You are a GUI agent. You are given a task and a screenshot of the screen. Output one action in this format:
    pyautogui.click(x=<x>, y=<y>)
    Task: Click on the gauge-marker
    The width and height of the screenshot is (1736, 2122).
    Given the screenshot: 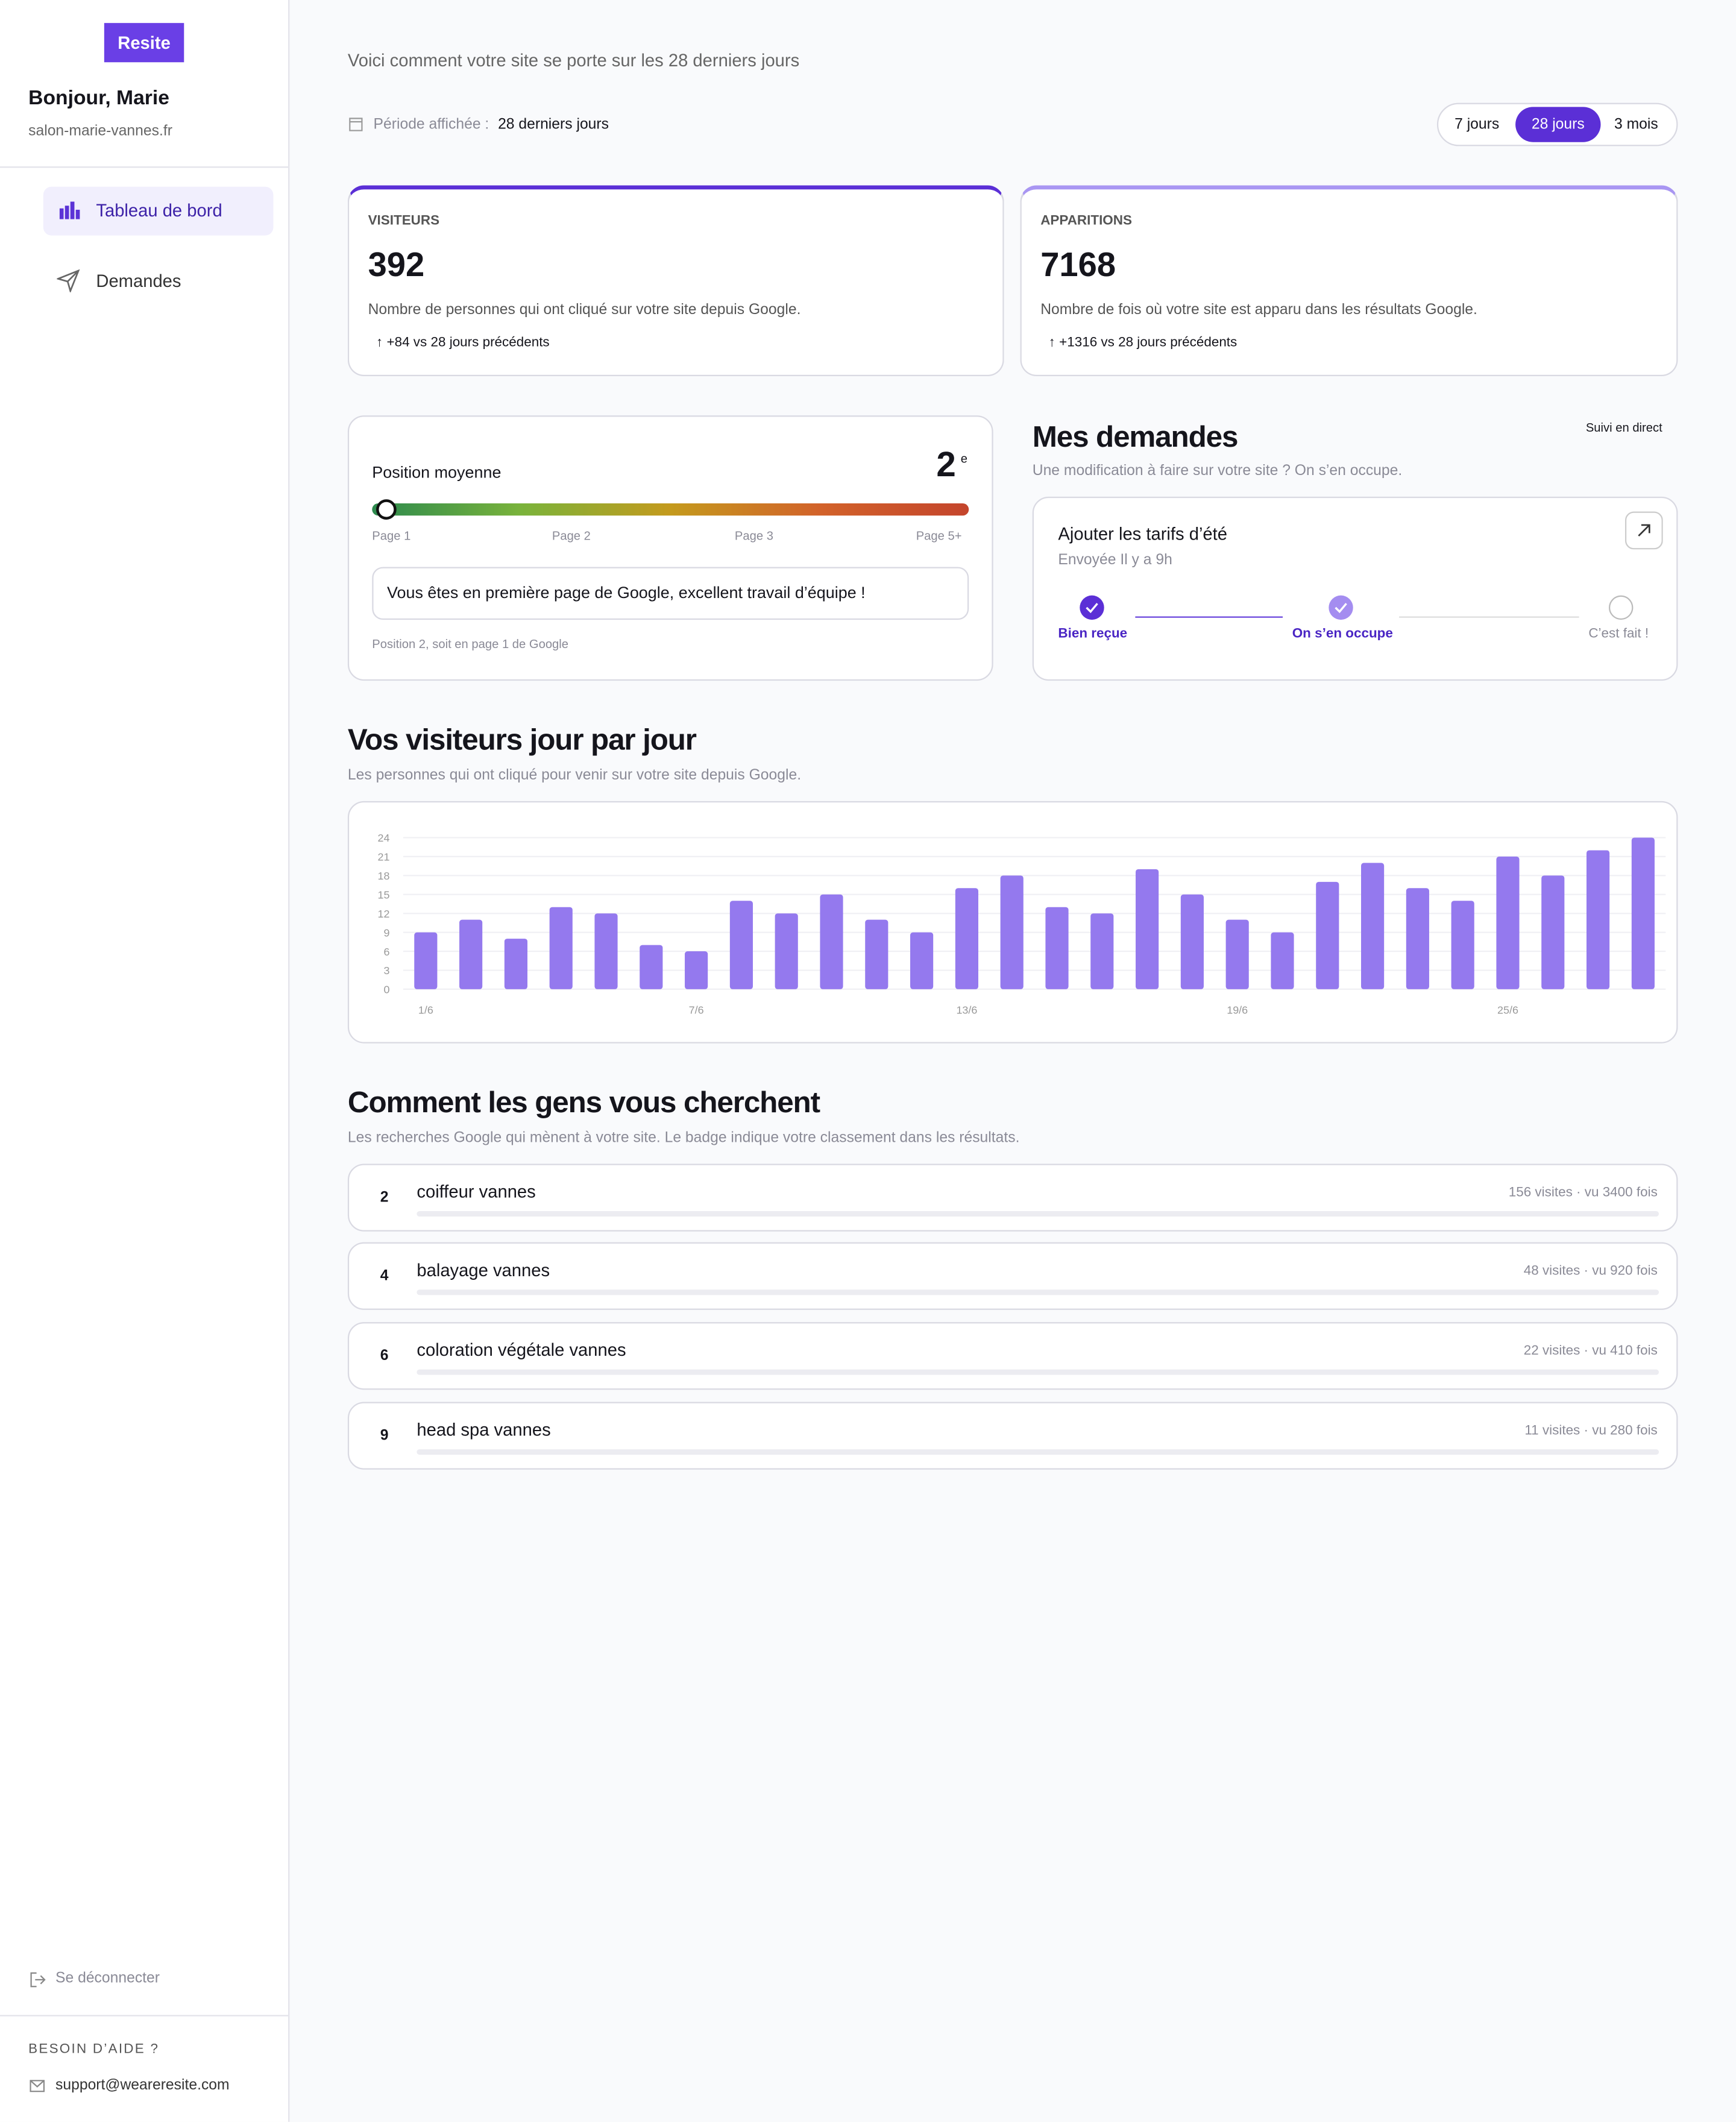 What is the action you would take?
    pyautogui.click(x=386, y=509)
    